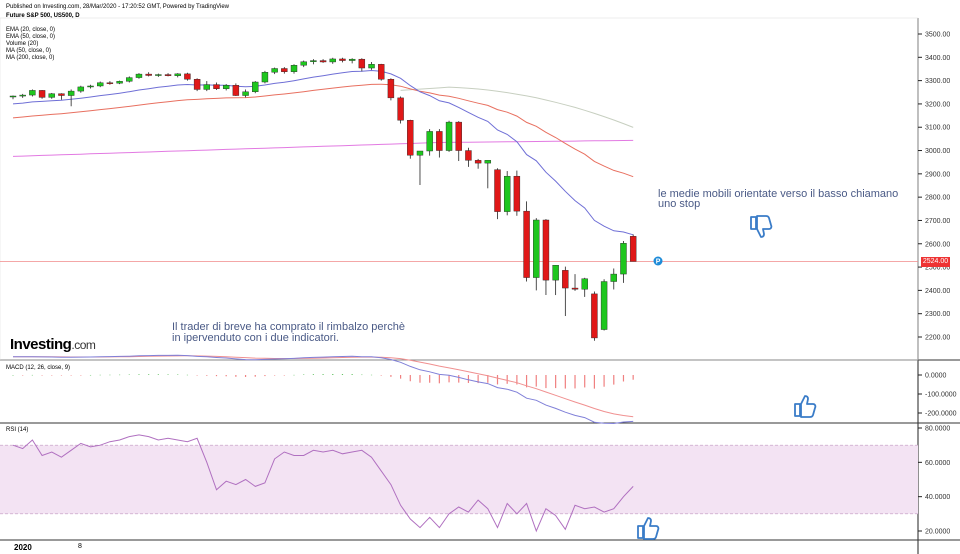 This screenshot has width=960, height=554. Describe the element at coordinates (22, 44) in the screenshot. I see `indicator-legend-volume: Volume (20)` at that location.